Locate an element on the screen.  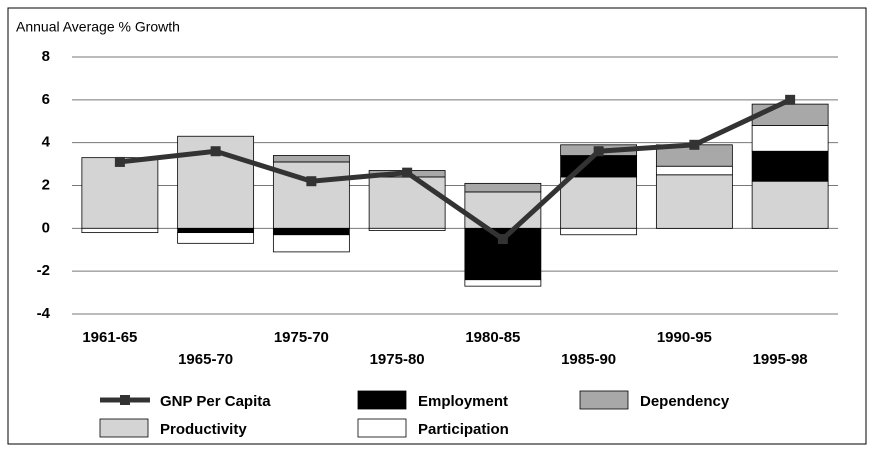
x-tick-label: 1975-80 is located at coordinates (397, 359).